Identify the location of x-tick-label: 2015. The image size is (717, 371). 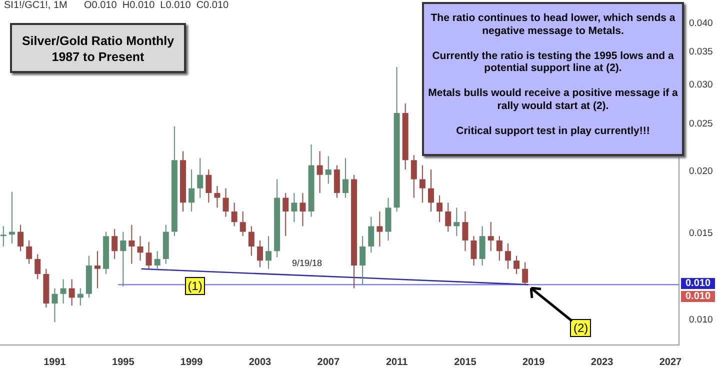
(465, 362).